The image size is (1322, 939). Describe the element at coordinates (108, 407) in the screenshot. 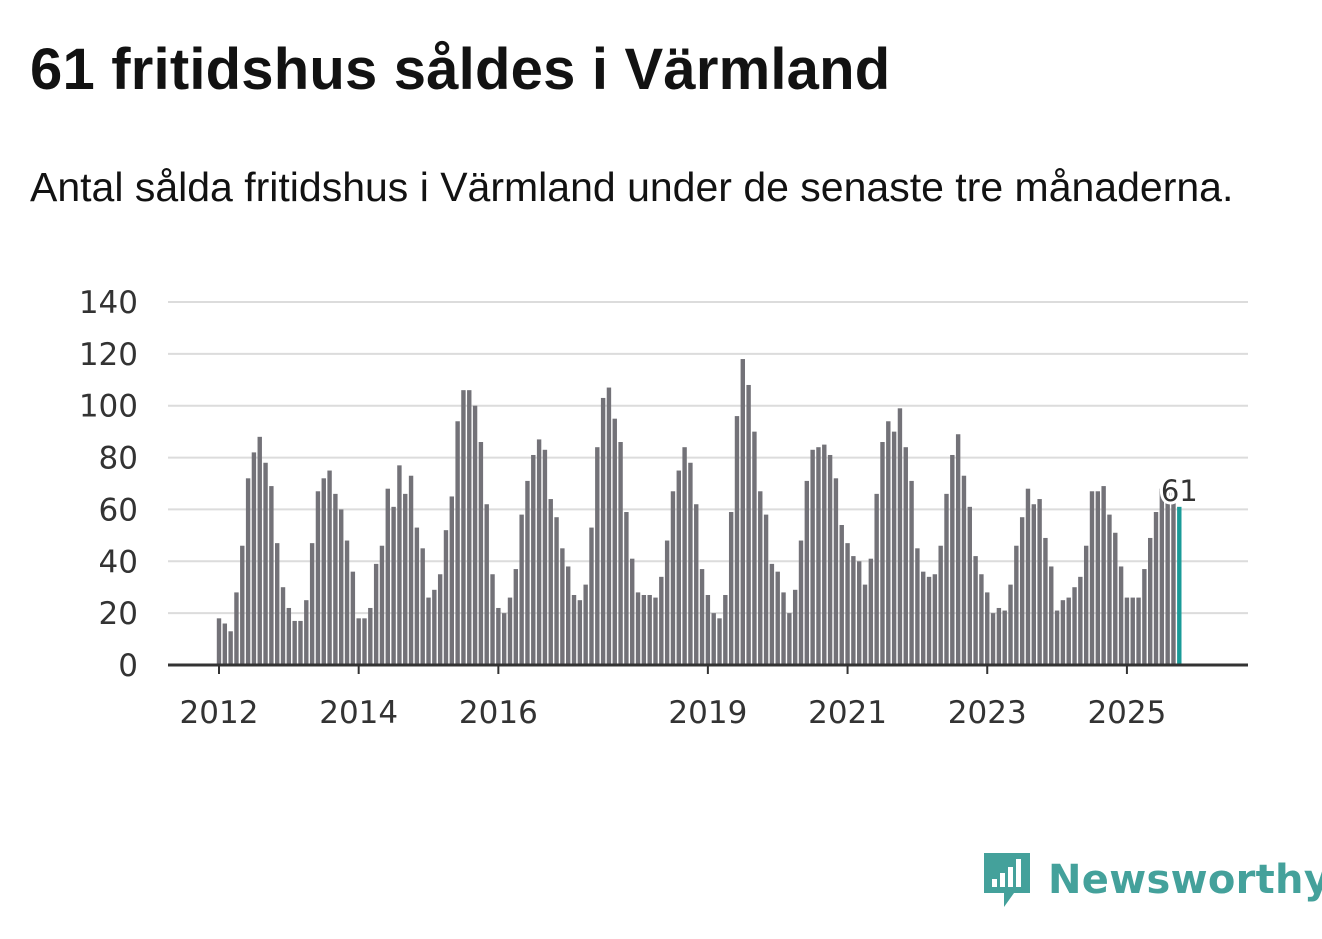

I see `y-tick-label: 100` at that location.